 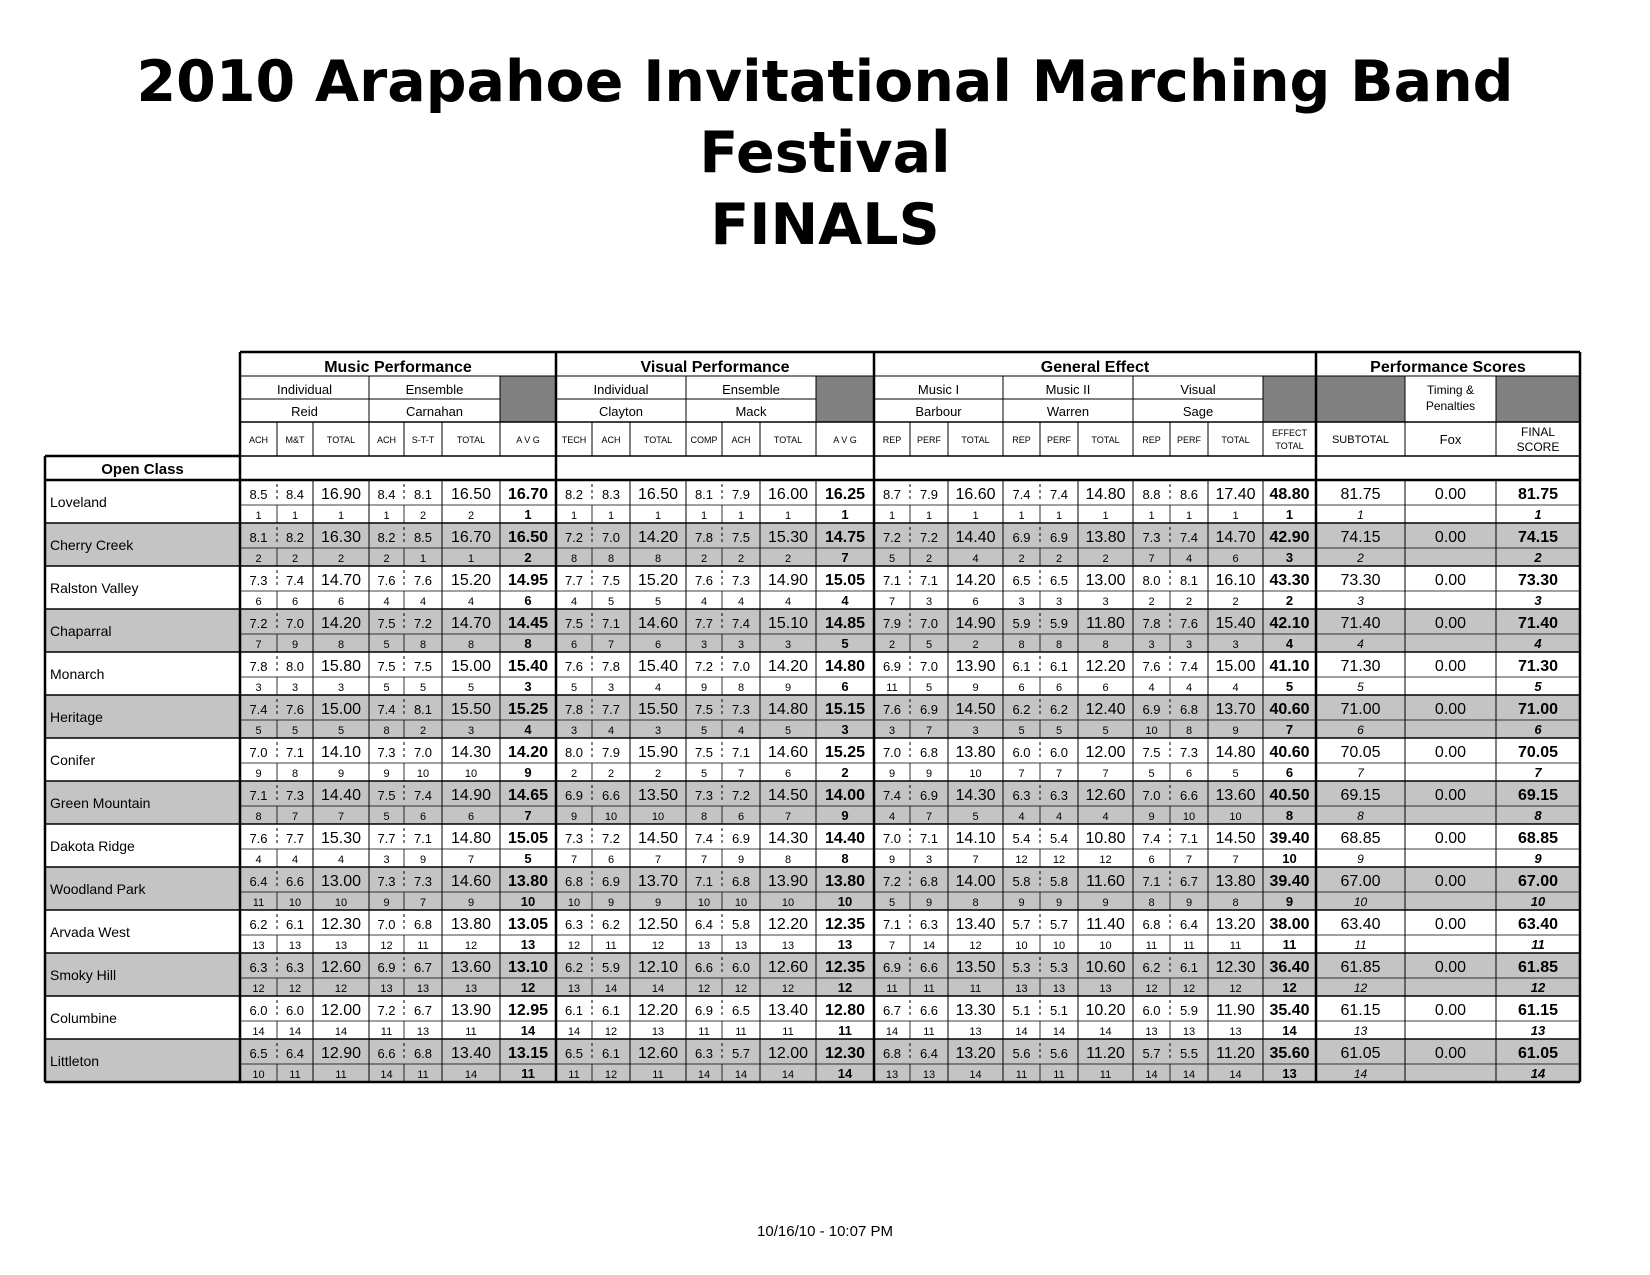 What do you see at coordinates (1289, 537) in the screenshot?
I see `score-value: 42.90` at bounding box center [1289, 537].